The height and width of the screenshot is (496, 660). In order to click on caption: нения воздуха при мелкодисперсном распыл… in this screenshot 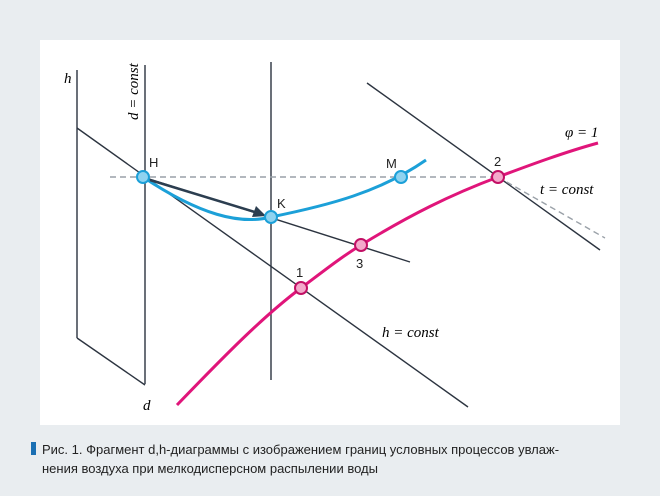, I will do `click(210, 468)`.